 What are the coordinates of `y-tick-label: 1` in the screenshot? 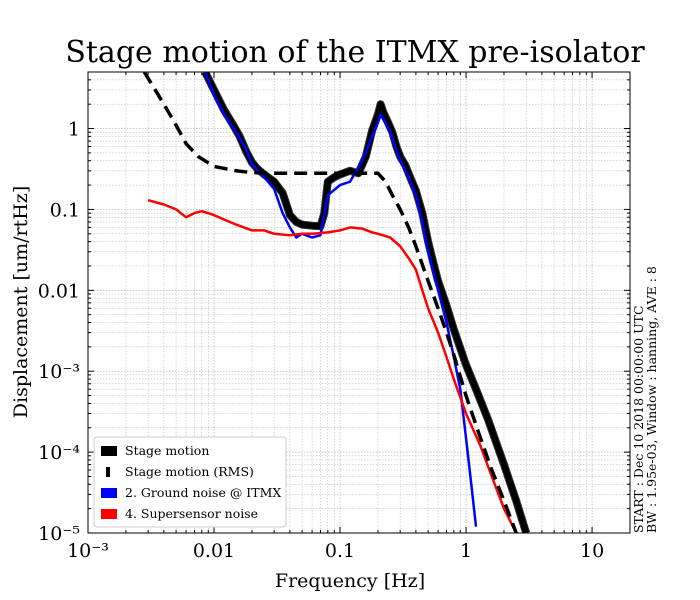 It's located at (74, 130).